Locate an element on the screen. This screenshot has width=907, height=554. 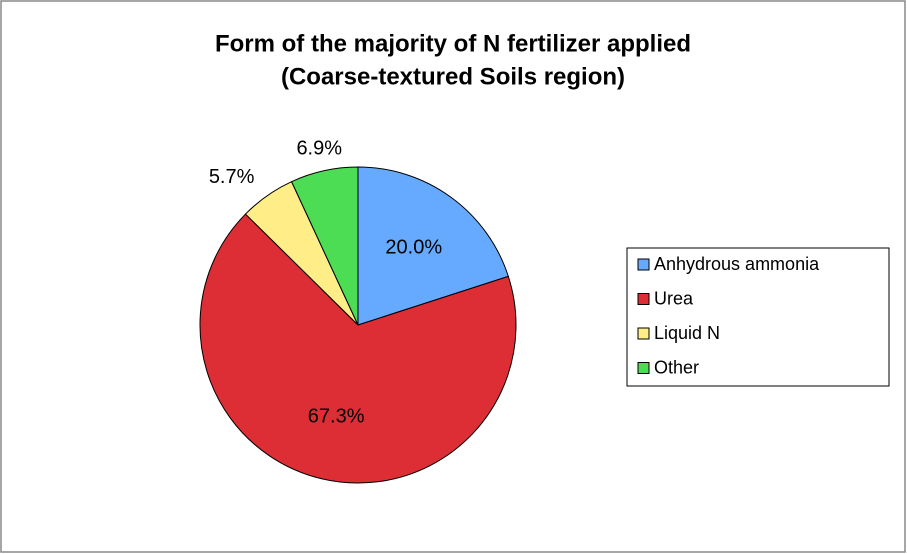
data-label: 67.3% is located at coordinates (336, 417).